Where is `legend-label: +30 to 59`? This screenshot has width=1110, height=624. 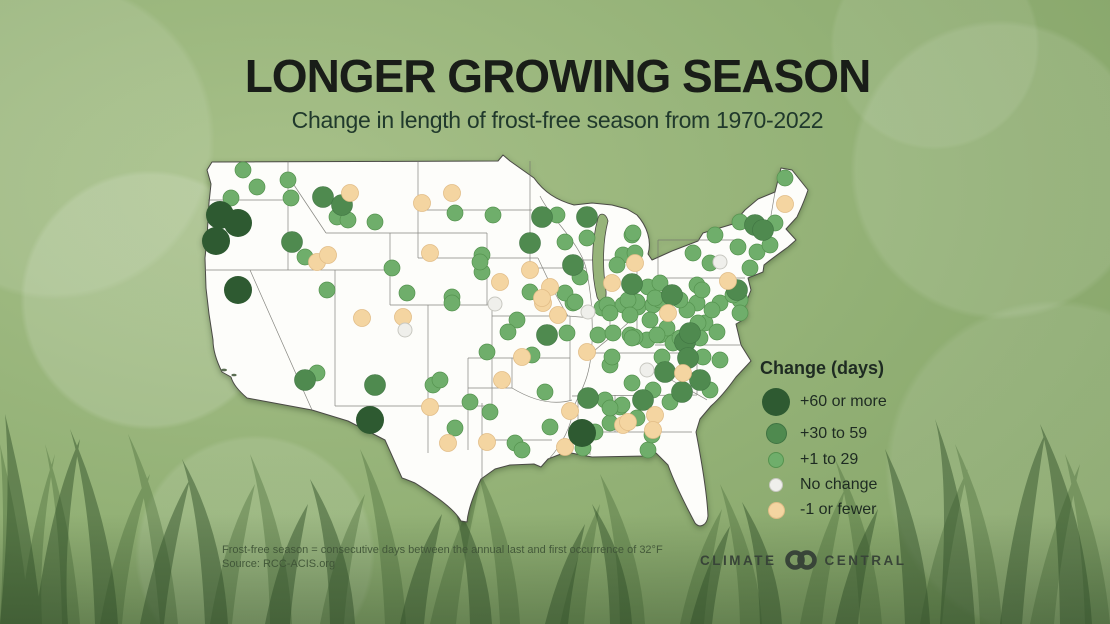
legend-label: +30 to 59 is located at coordinates (834, 433).